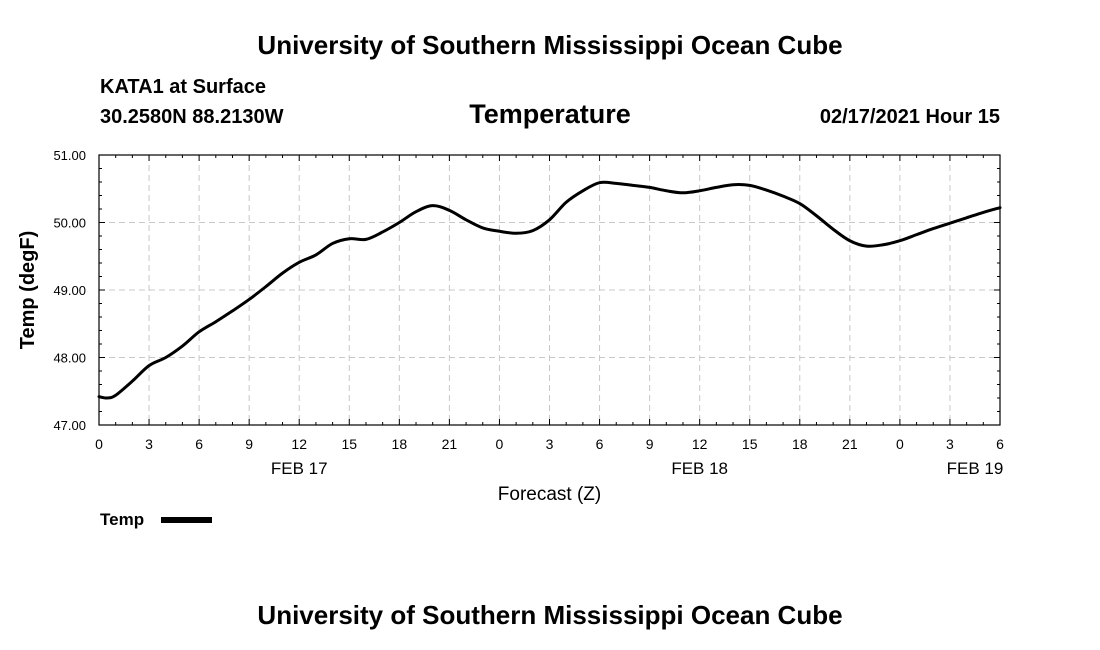 The image size is (1100, 650). What do you see at coordinates (69, 425) in the screenshot?
I see `y-tick-label: 47.00` at bounding box center [69, 425].